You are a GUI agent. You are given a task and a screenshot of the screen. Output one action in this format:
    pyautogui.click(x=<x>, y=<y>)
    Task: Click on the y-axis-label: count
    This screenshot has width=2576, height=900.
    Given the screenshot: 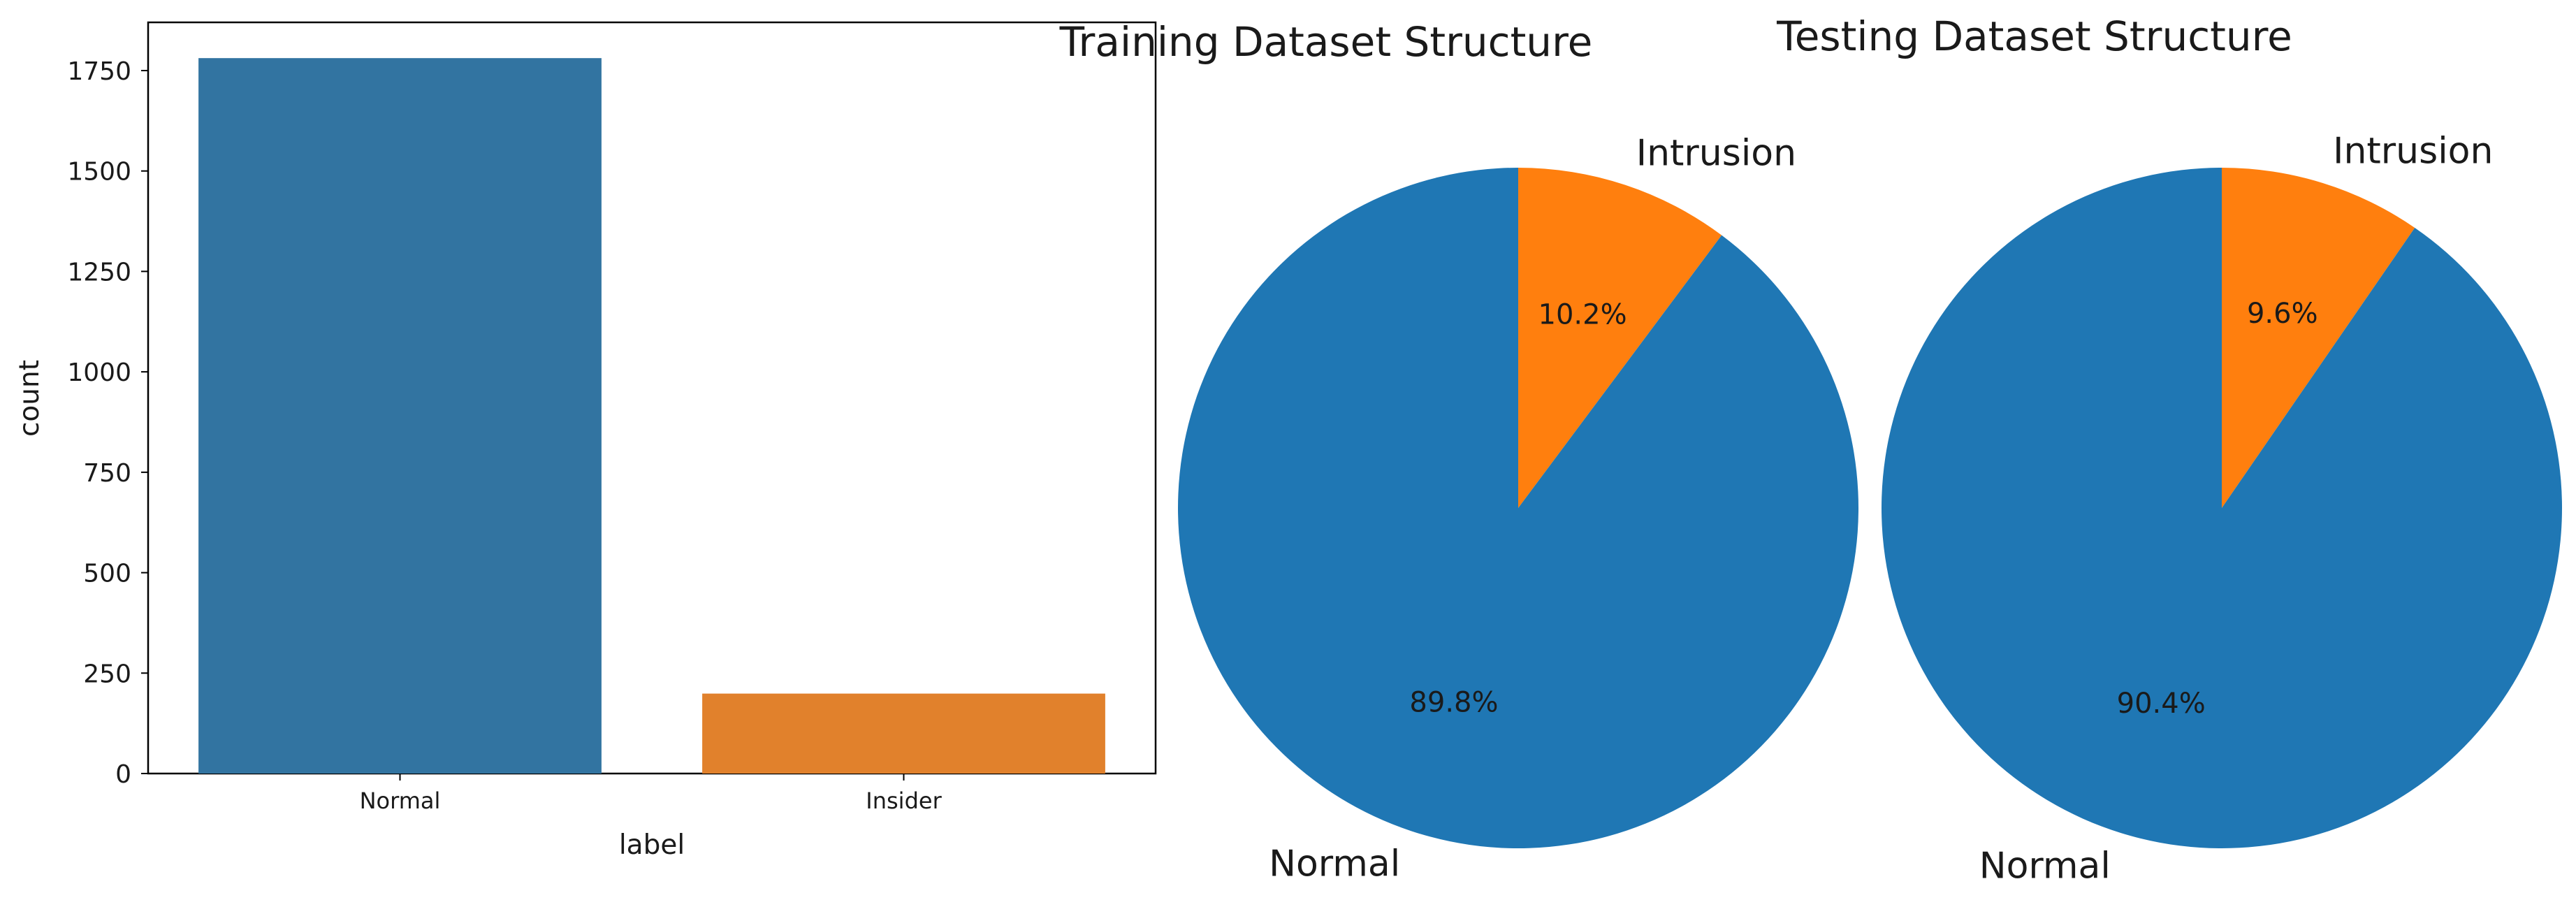 What is the action you would take?
    pyautogui.click(x=29, y=398)
    